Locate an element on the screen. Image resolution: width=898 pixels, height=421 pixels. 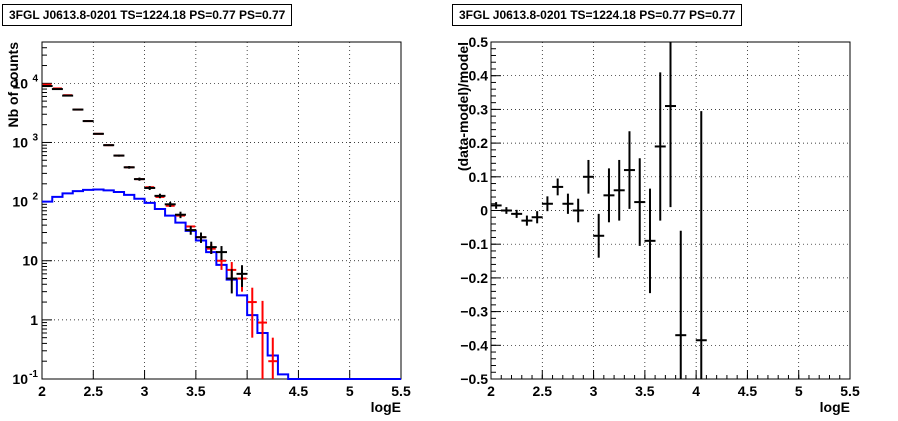
residual-y-tick-label: 0 is located at coordinates (484, 211).